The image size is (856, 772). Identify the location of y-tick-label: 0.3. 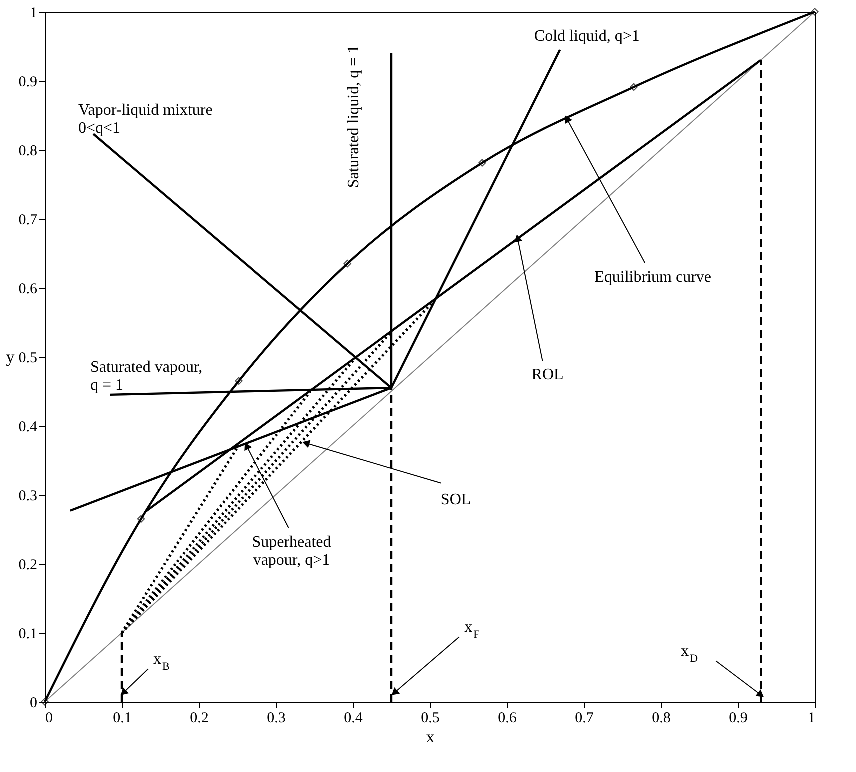
(28, 496).